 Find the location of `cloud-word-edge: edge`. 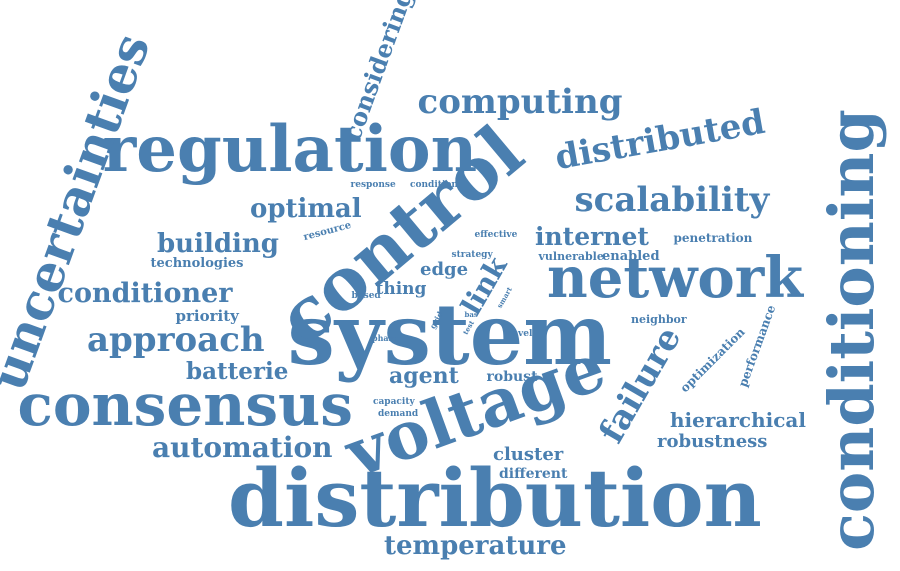

cloud-word-edge: edge is located at coordinates (444, 269).